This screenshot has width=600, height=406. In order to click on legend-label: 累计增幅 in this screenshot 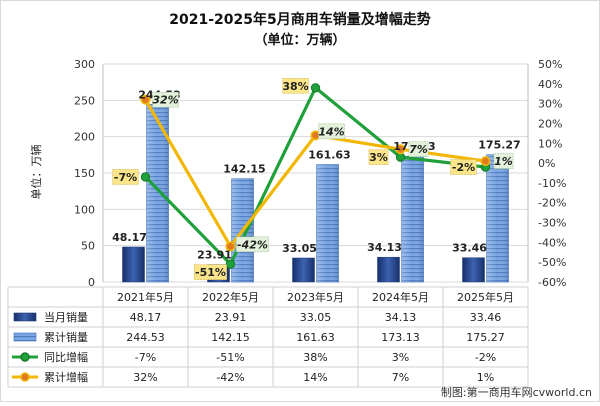, I will do `click(66, 377)`.